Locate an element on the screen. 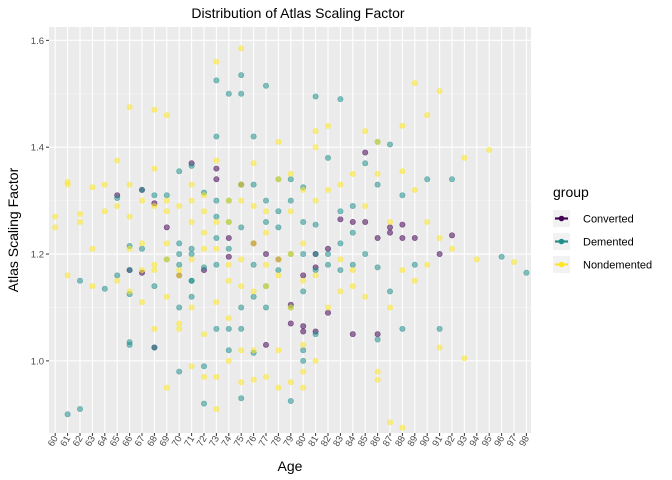  y-axis-title: Atlas Scaling Factor is located at coordinates (13, 229).